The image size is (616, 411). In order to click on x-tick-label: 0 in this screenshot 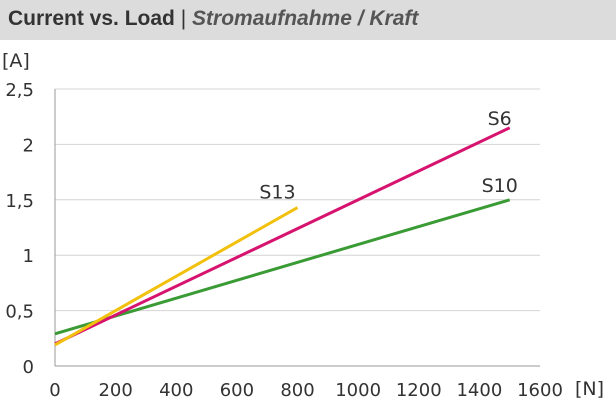, I will do `click(54, 390)`.